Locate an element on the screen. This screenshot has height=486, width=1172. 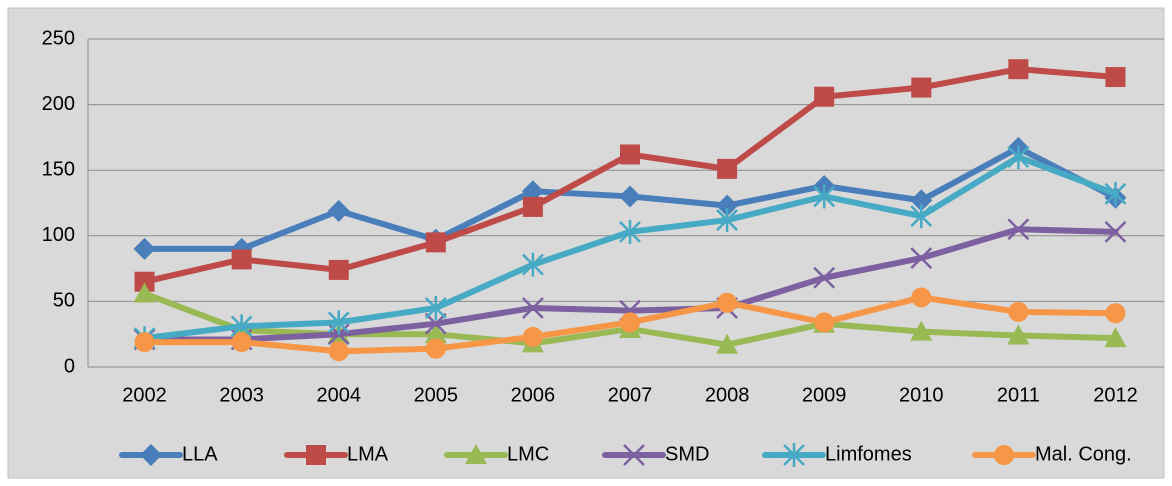
x-tick-label: 2009 is located at coordinates (824, 395).